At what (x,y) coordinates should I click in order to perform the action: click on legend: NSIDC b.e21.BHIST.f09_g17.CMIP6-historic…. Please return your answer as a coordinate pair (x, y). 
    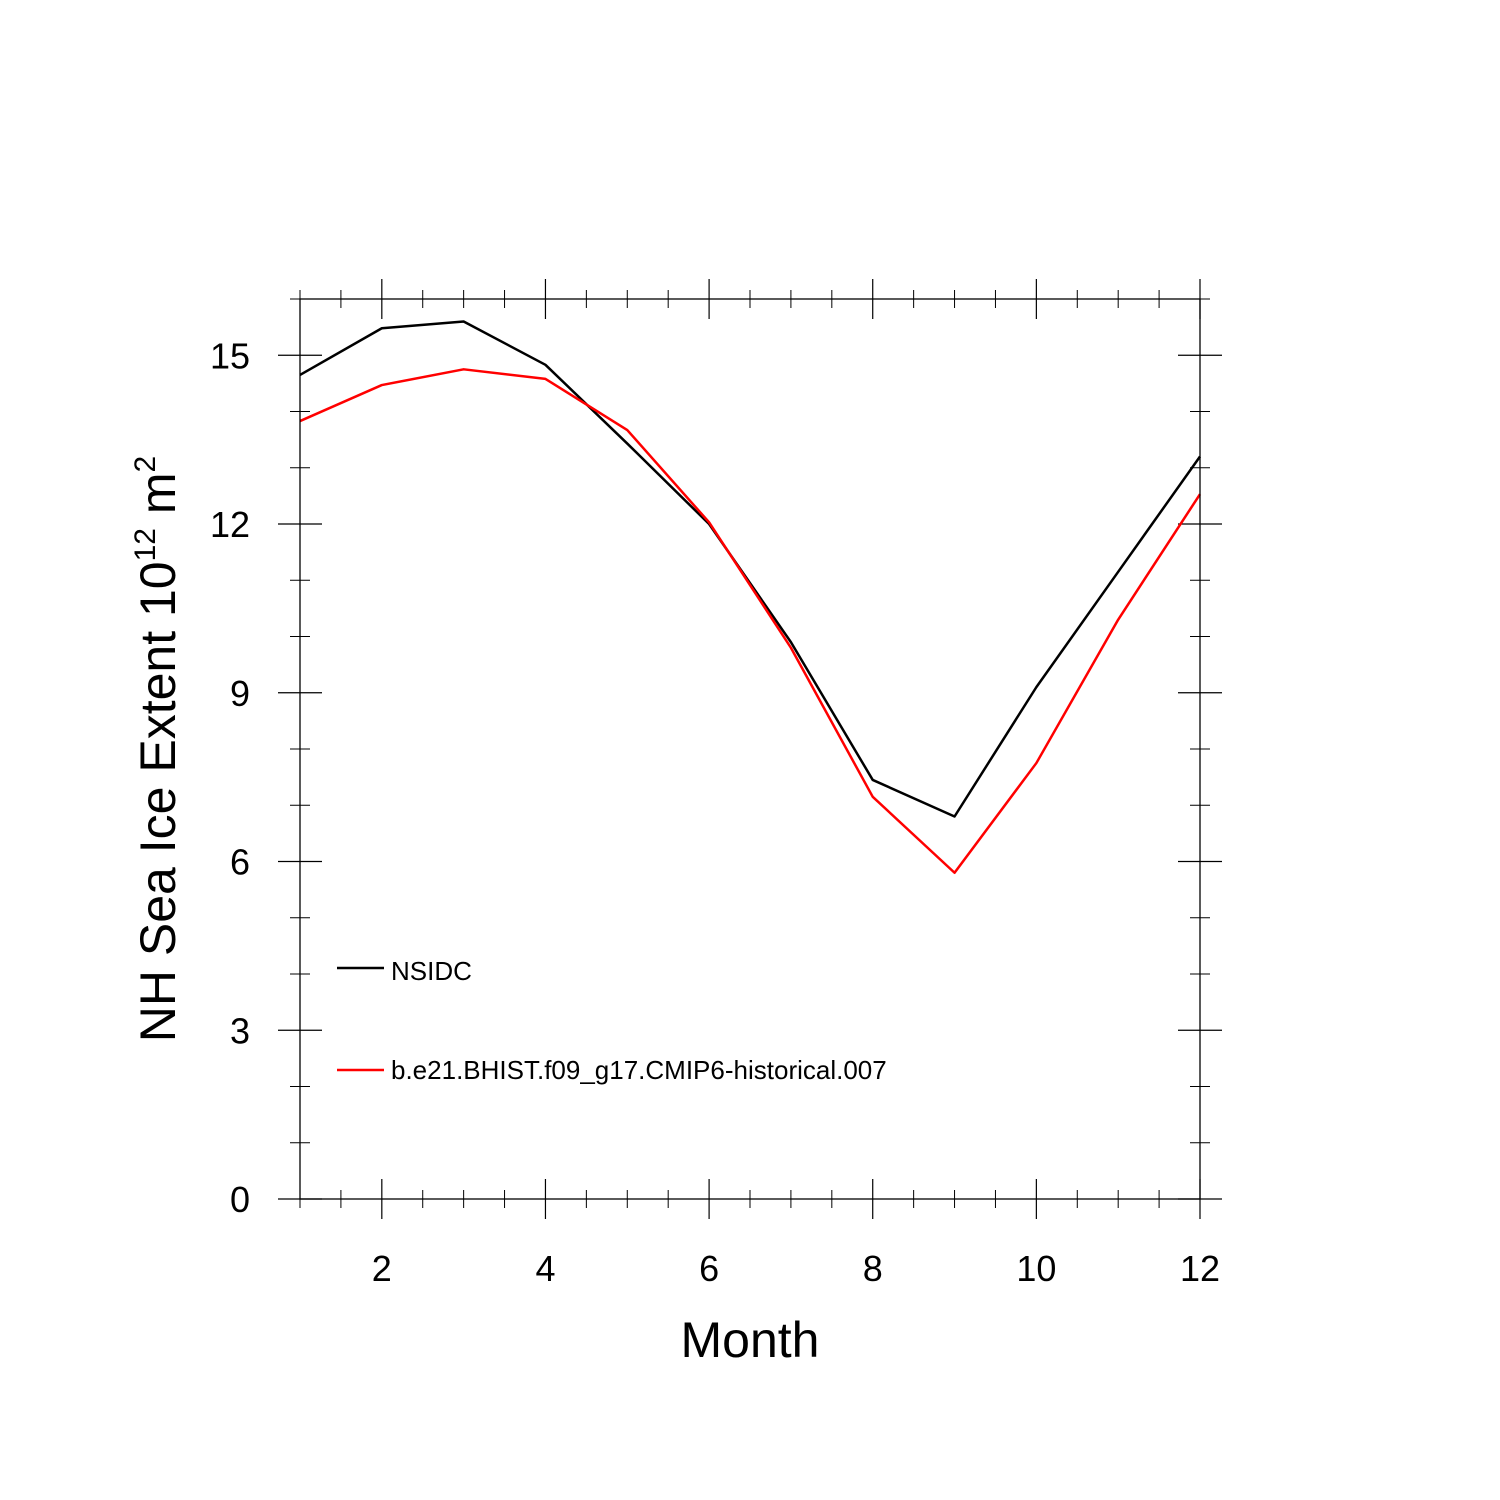
    Looking at the image, I should click on (612, 1020).